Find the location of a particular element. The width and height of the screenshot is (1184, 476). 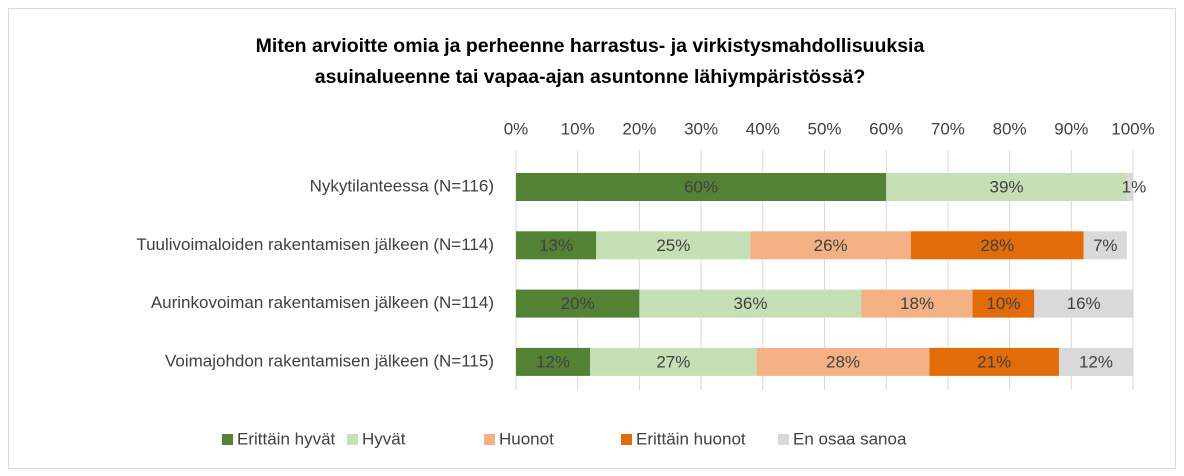

legend-label: Erittäin huonot is located at coordinates (691, 438).